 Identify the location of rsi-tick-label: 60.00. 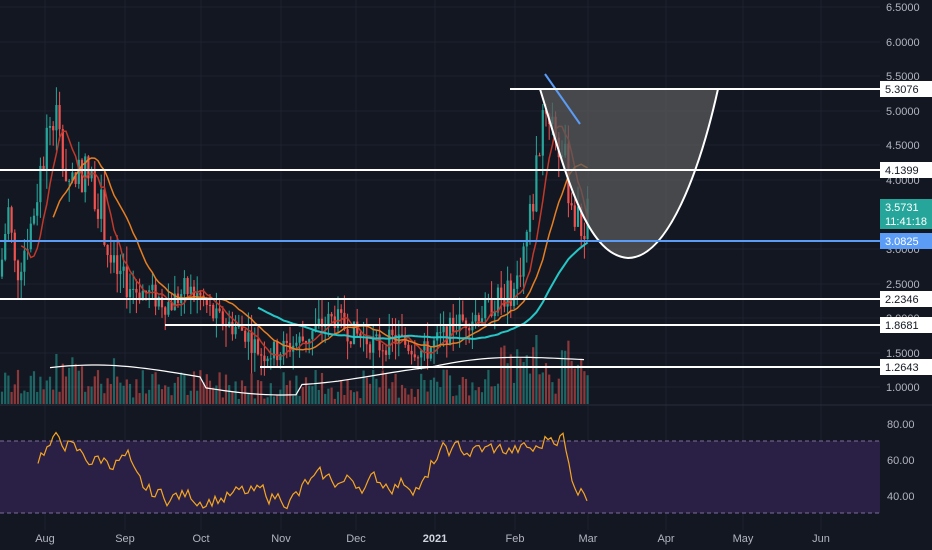
(901, 461).